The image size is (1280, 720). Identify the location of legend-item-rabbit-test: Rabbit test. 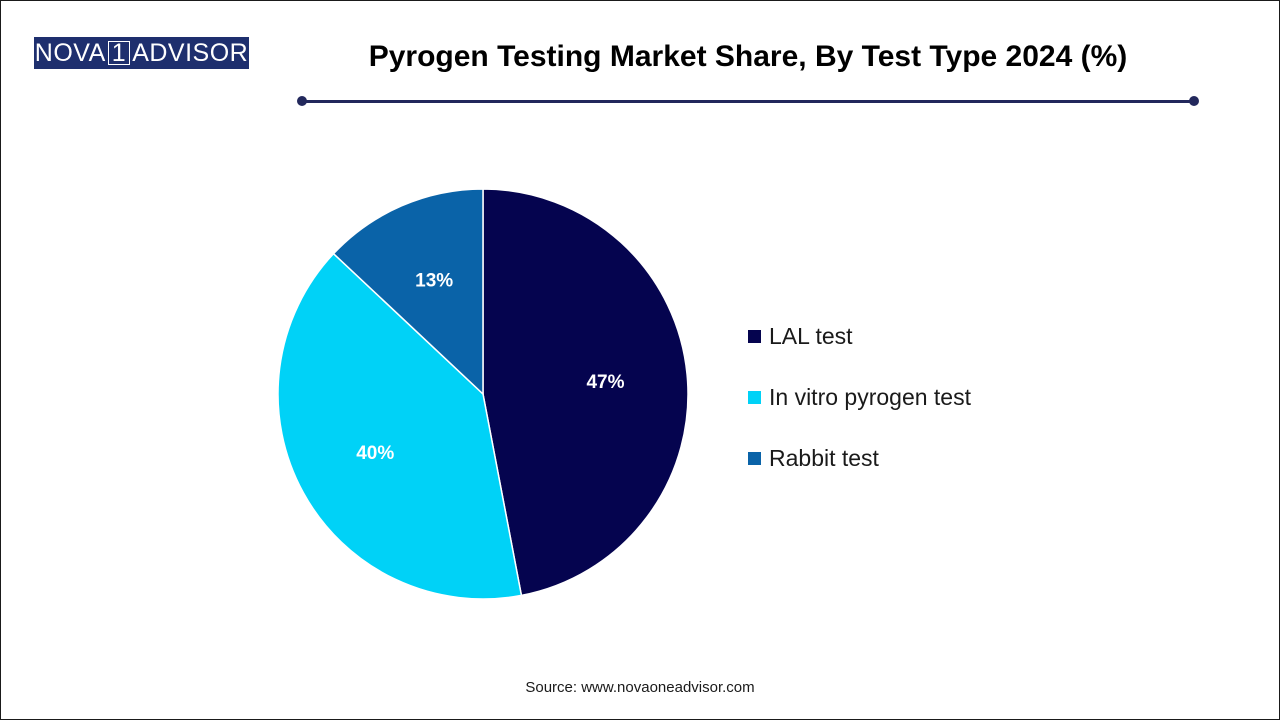
(859, 458).